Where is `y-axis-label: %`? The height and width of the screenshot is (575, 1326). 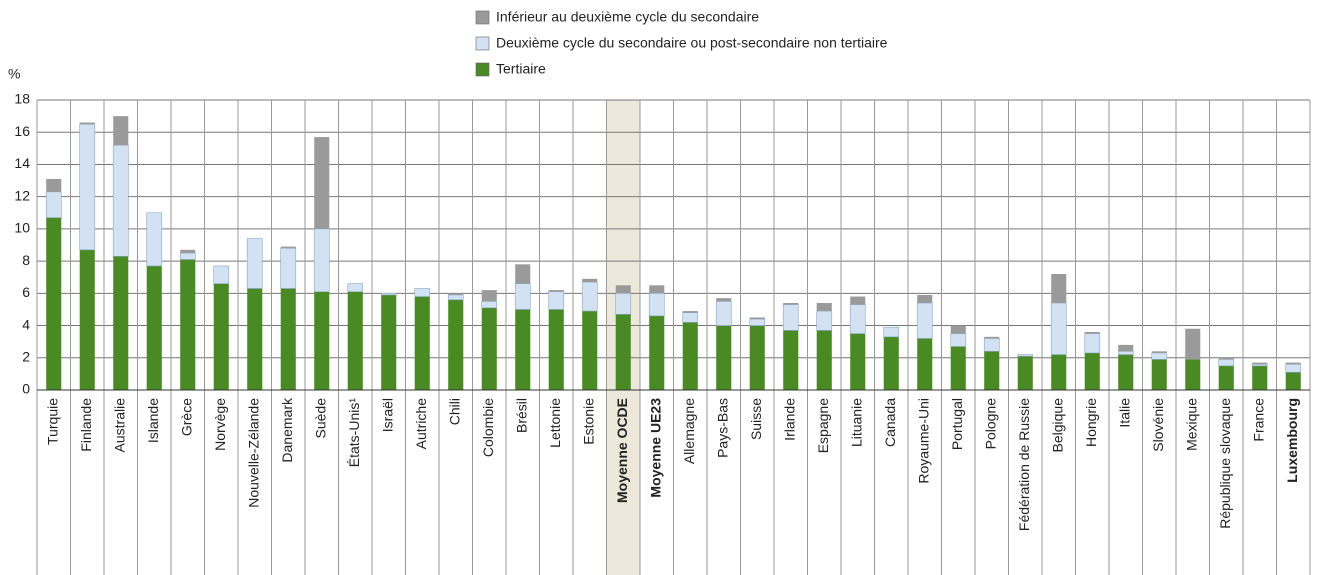 y-axis-label: % is located at coordinates (14, 74).